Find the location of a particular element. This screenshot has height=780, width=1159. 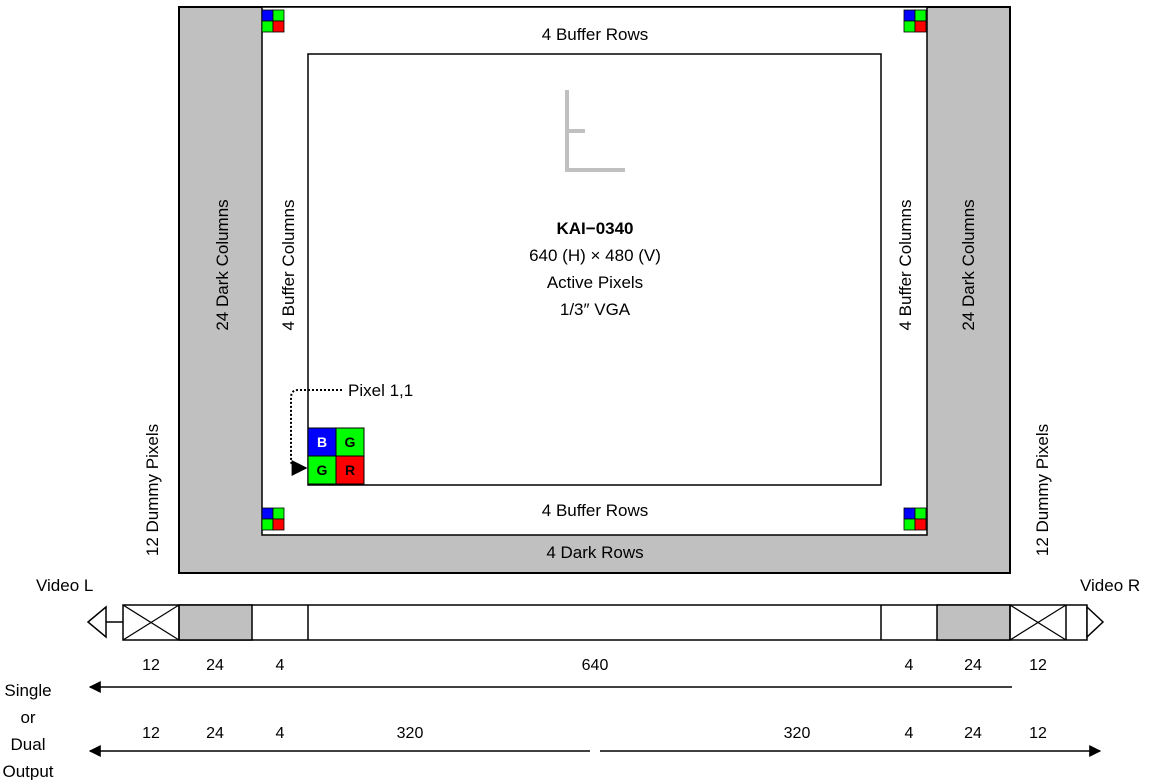

single-count-dark-left: 24 is located at coordinates (215, 665).